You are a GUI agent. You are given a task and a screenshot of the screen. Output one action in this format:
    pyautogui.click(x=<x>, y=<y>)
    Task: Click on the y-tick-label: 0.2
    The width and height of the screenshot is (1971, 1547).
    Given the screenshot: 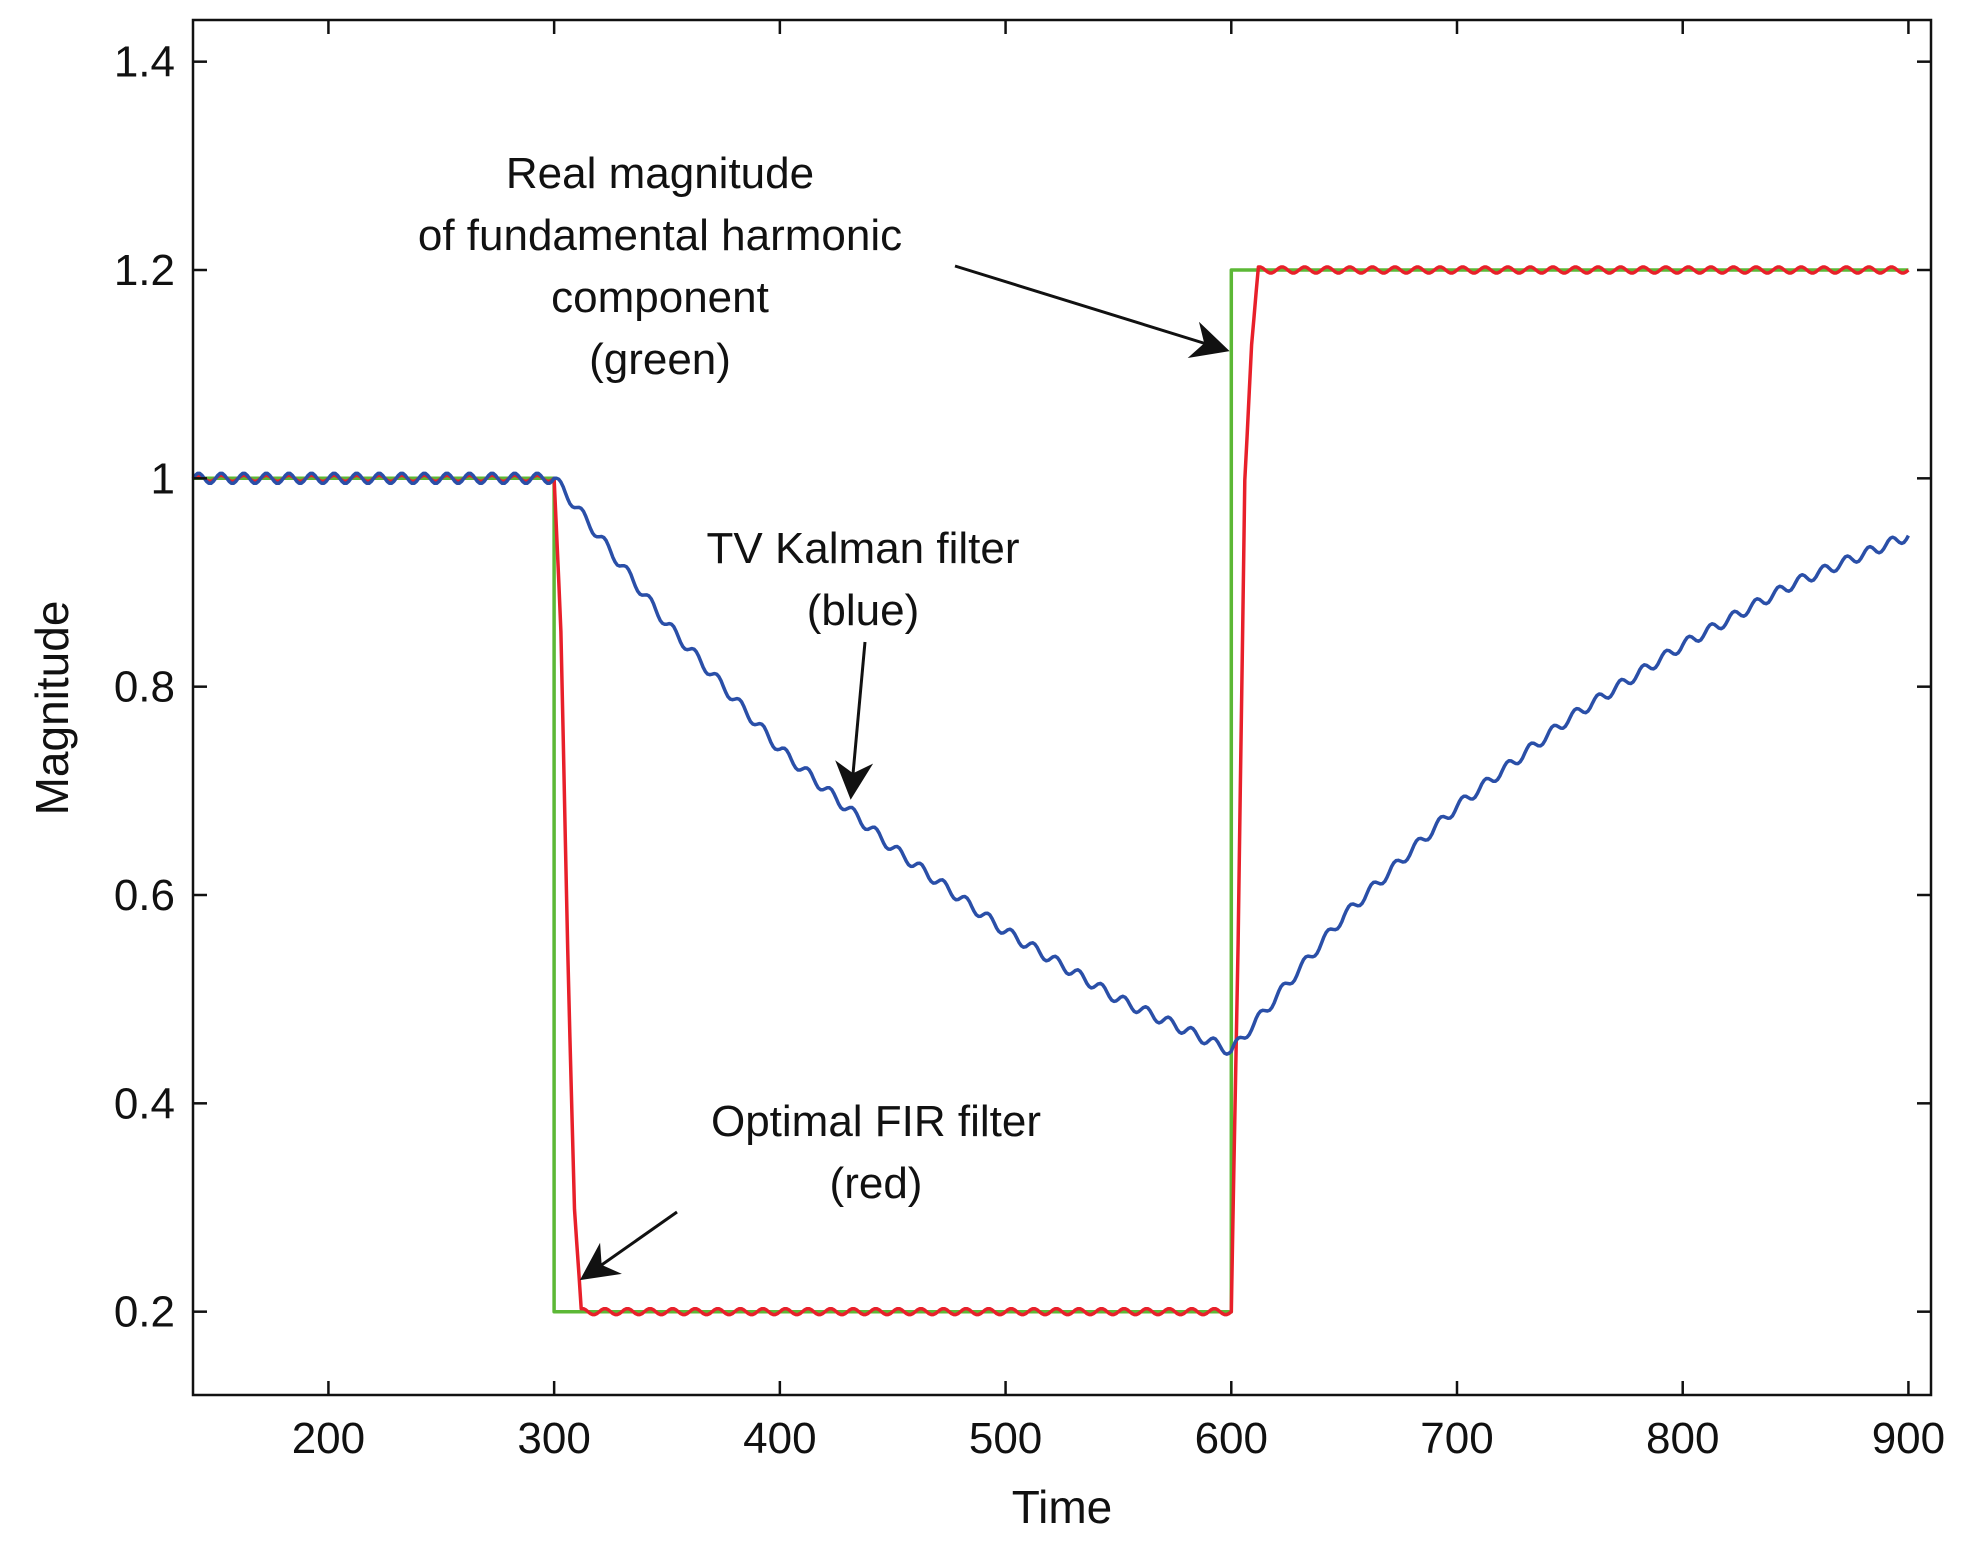 What is the action you would take?
    pyautogui.click(x=144, y=1312)
    